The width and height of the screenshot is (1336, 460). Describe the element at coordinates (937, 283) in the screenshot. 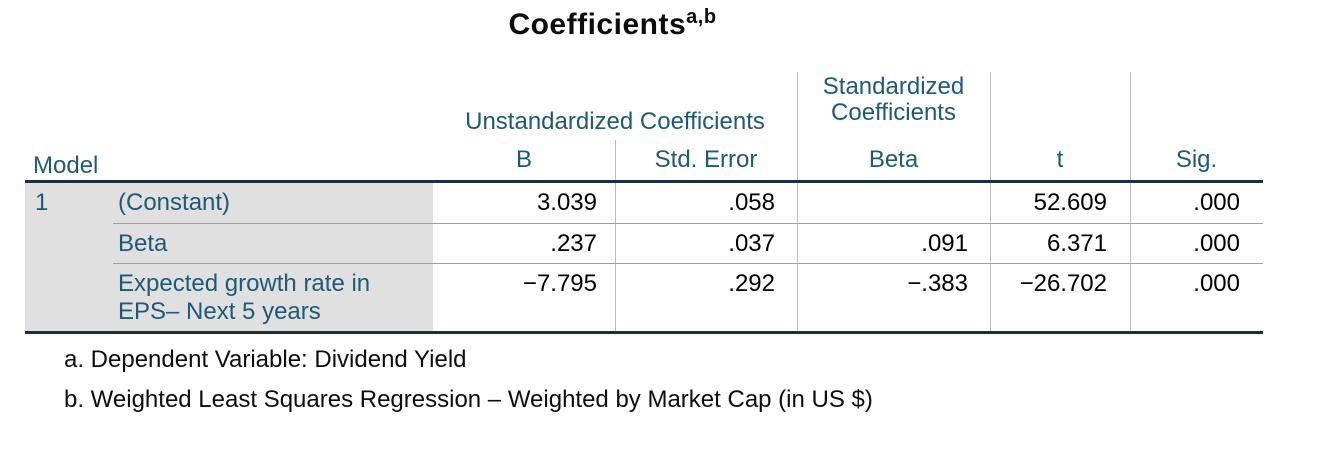

I see `value-beta: −.383` at that location.